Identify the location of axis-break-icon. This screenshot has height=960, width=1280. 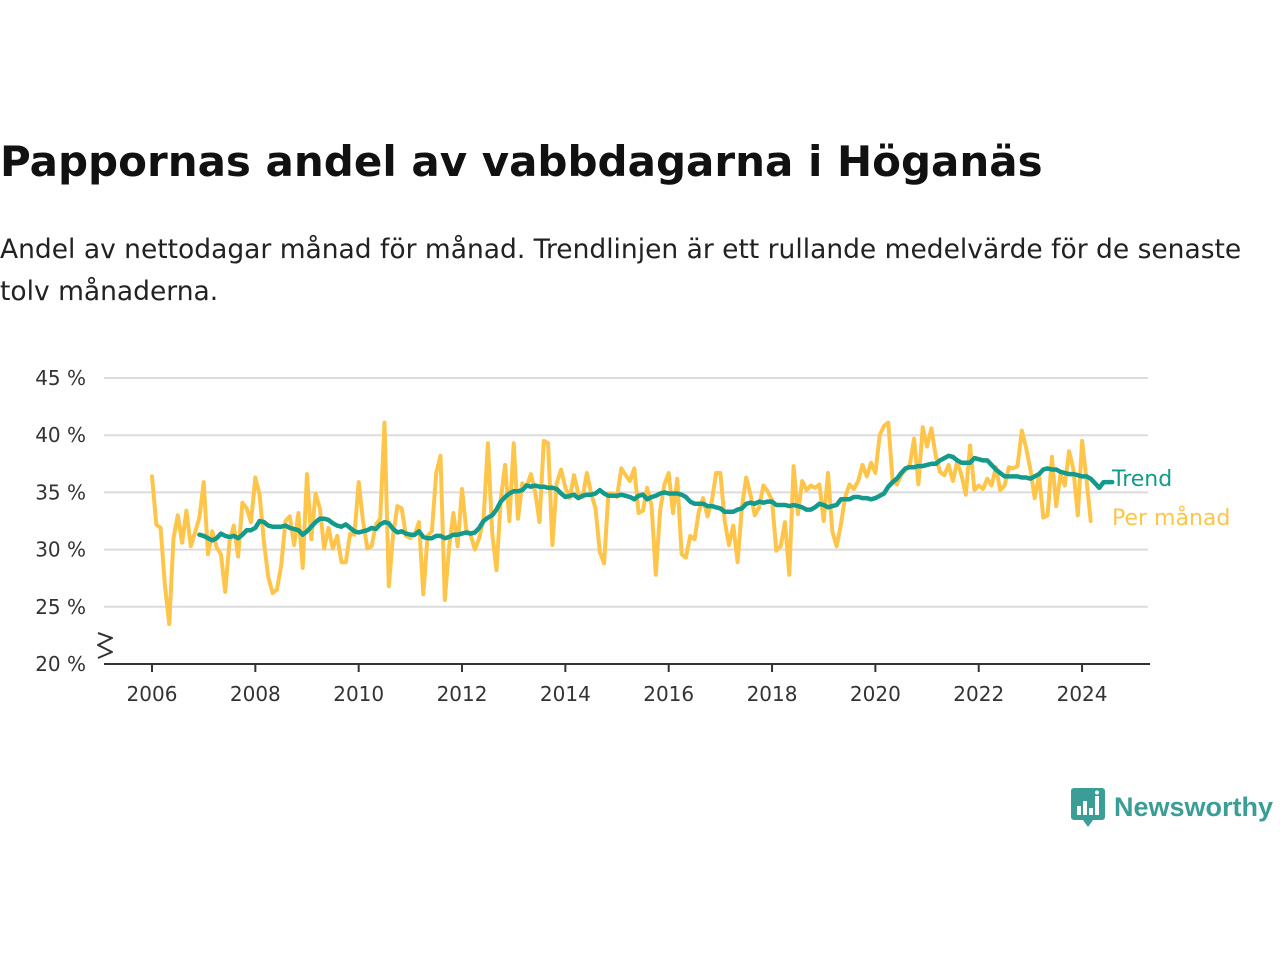
(105, 645).